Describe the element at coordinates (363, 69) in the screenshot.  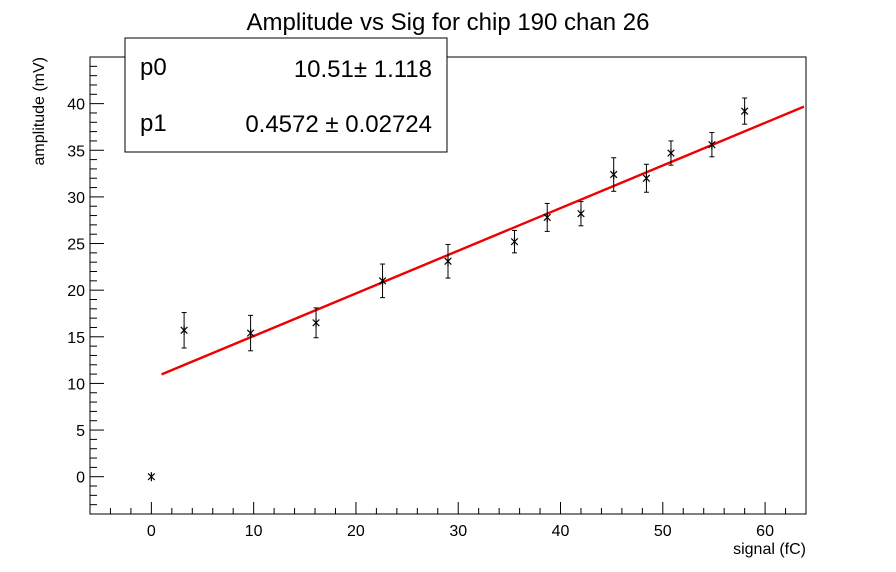
I see `param-p0-value: 10.51± 1.118` at that location.